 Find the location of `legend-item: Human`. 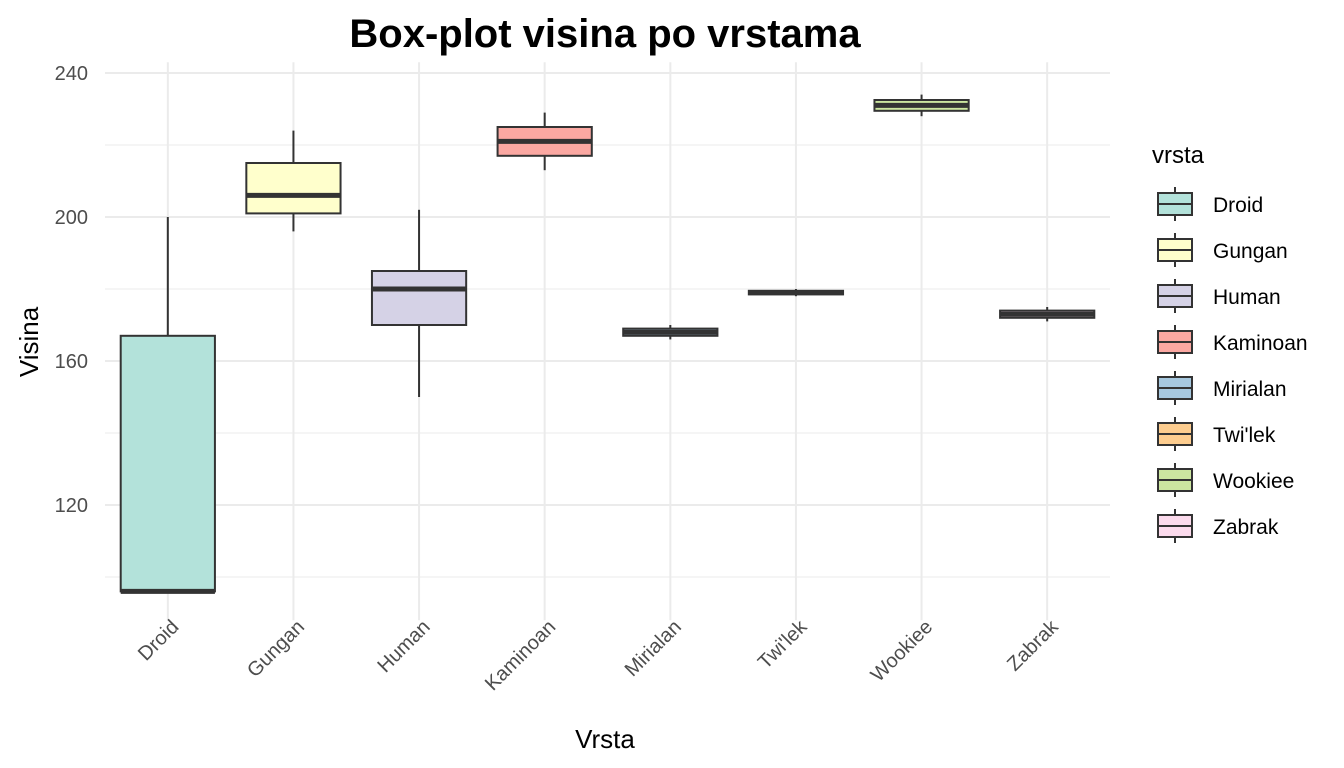

legend-item: Human is located at coordinates (1219, 296).